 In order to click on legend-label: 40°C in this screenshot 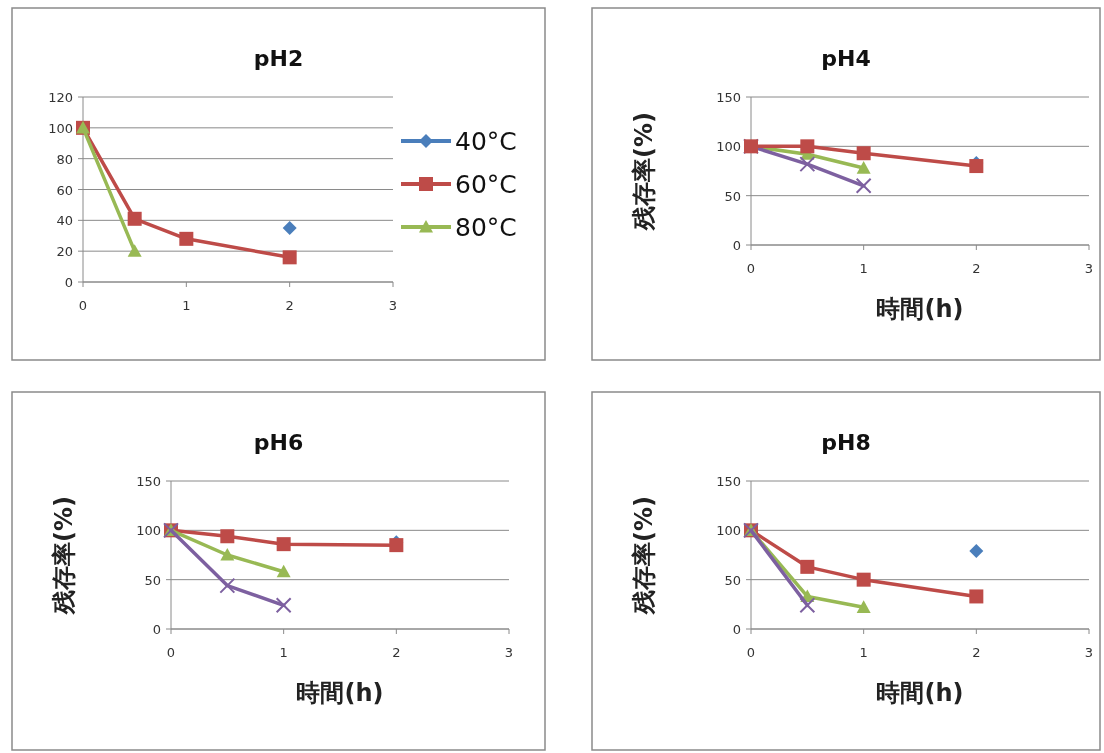, I will do `click(486, 141)`.